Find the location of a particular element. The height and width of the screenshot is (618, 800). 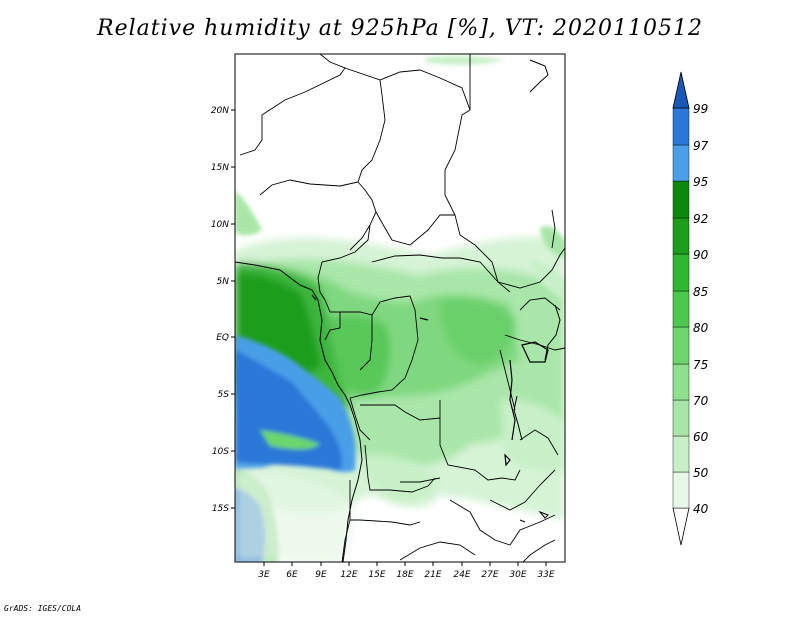

lon-tick: 27E is located at coordinates (490, 571).